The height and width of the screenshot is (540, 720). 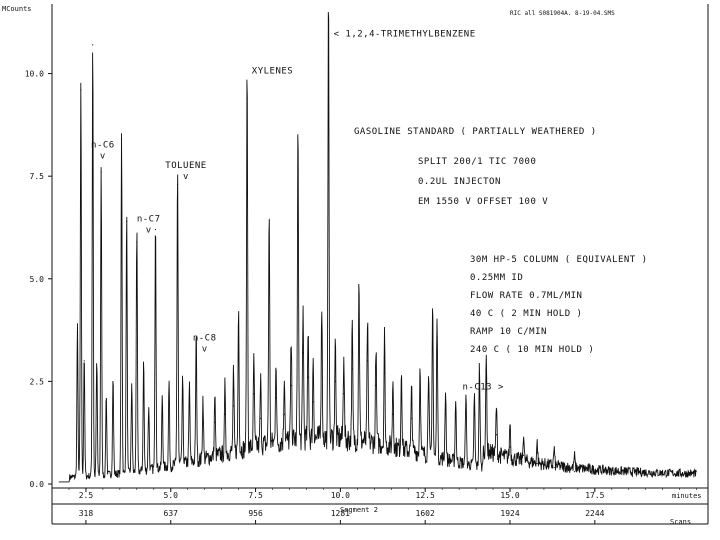 I want to click on scan-tick-label: 318, so click(x=86, y=513).